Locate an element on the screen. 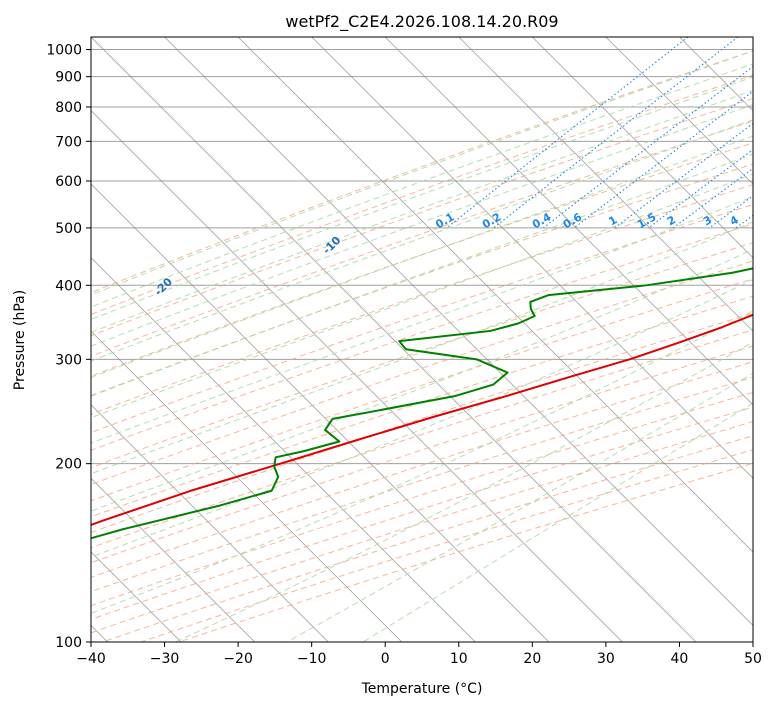 This screenshot has height=708, width=775. y-axis: 100 200 300 400 500 600 700 800 900 1000 is located at coordinates (68, 347).